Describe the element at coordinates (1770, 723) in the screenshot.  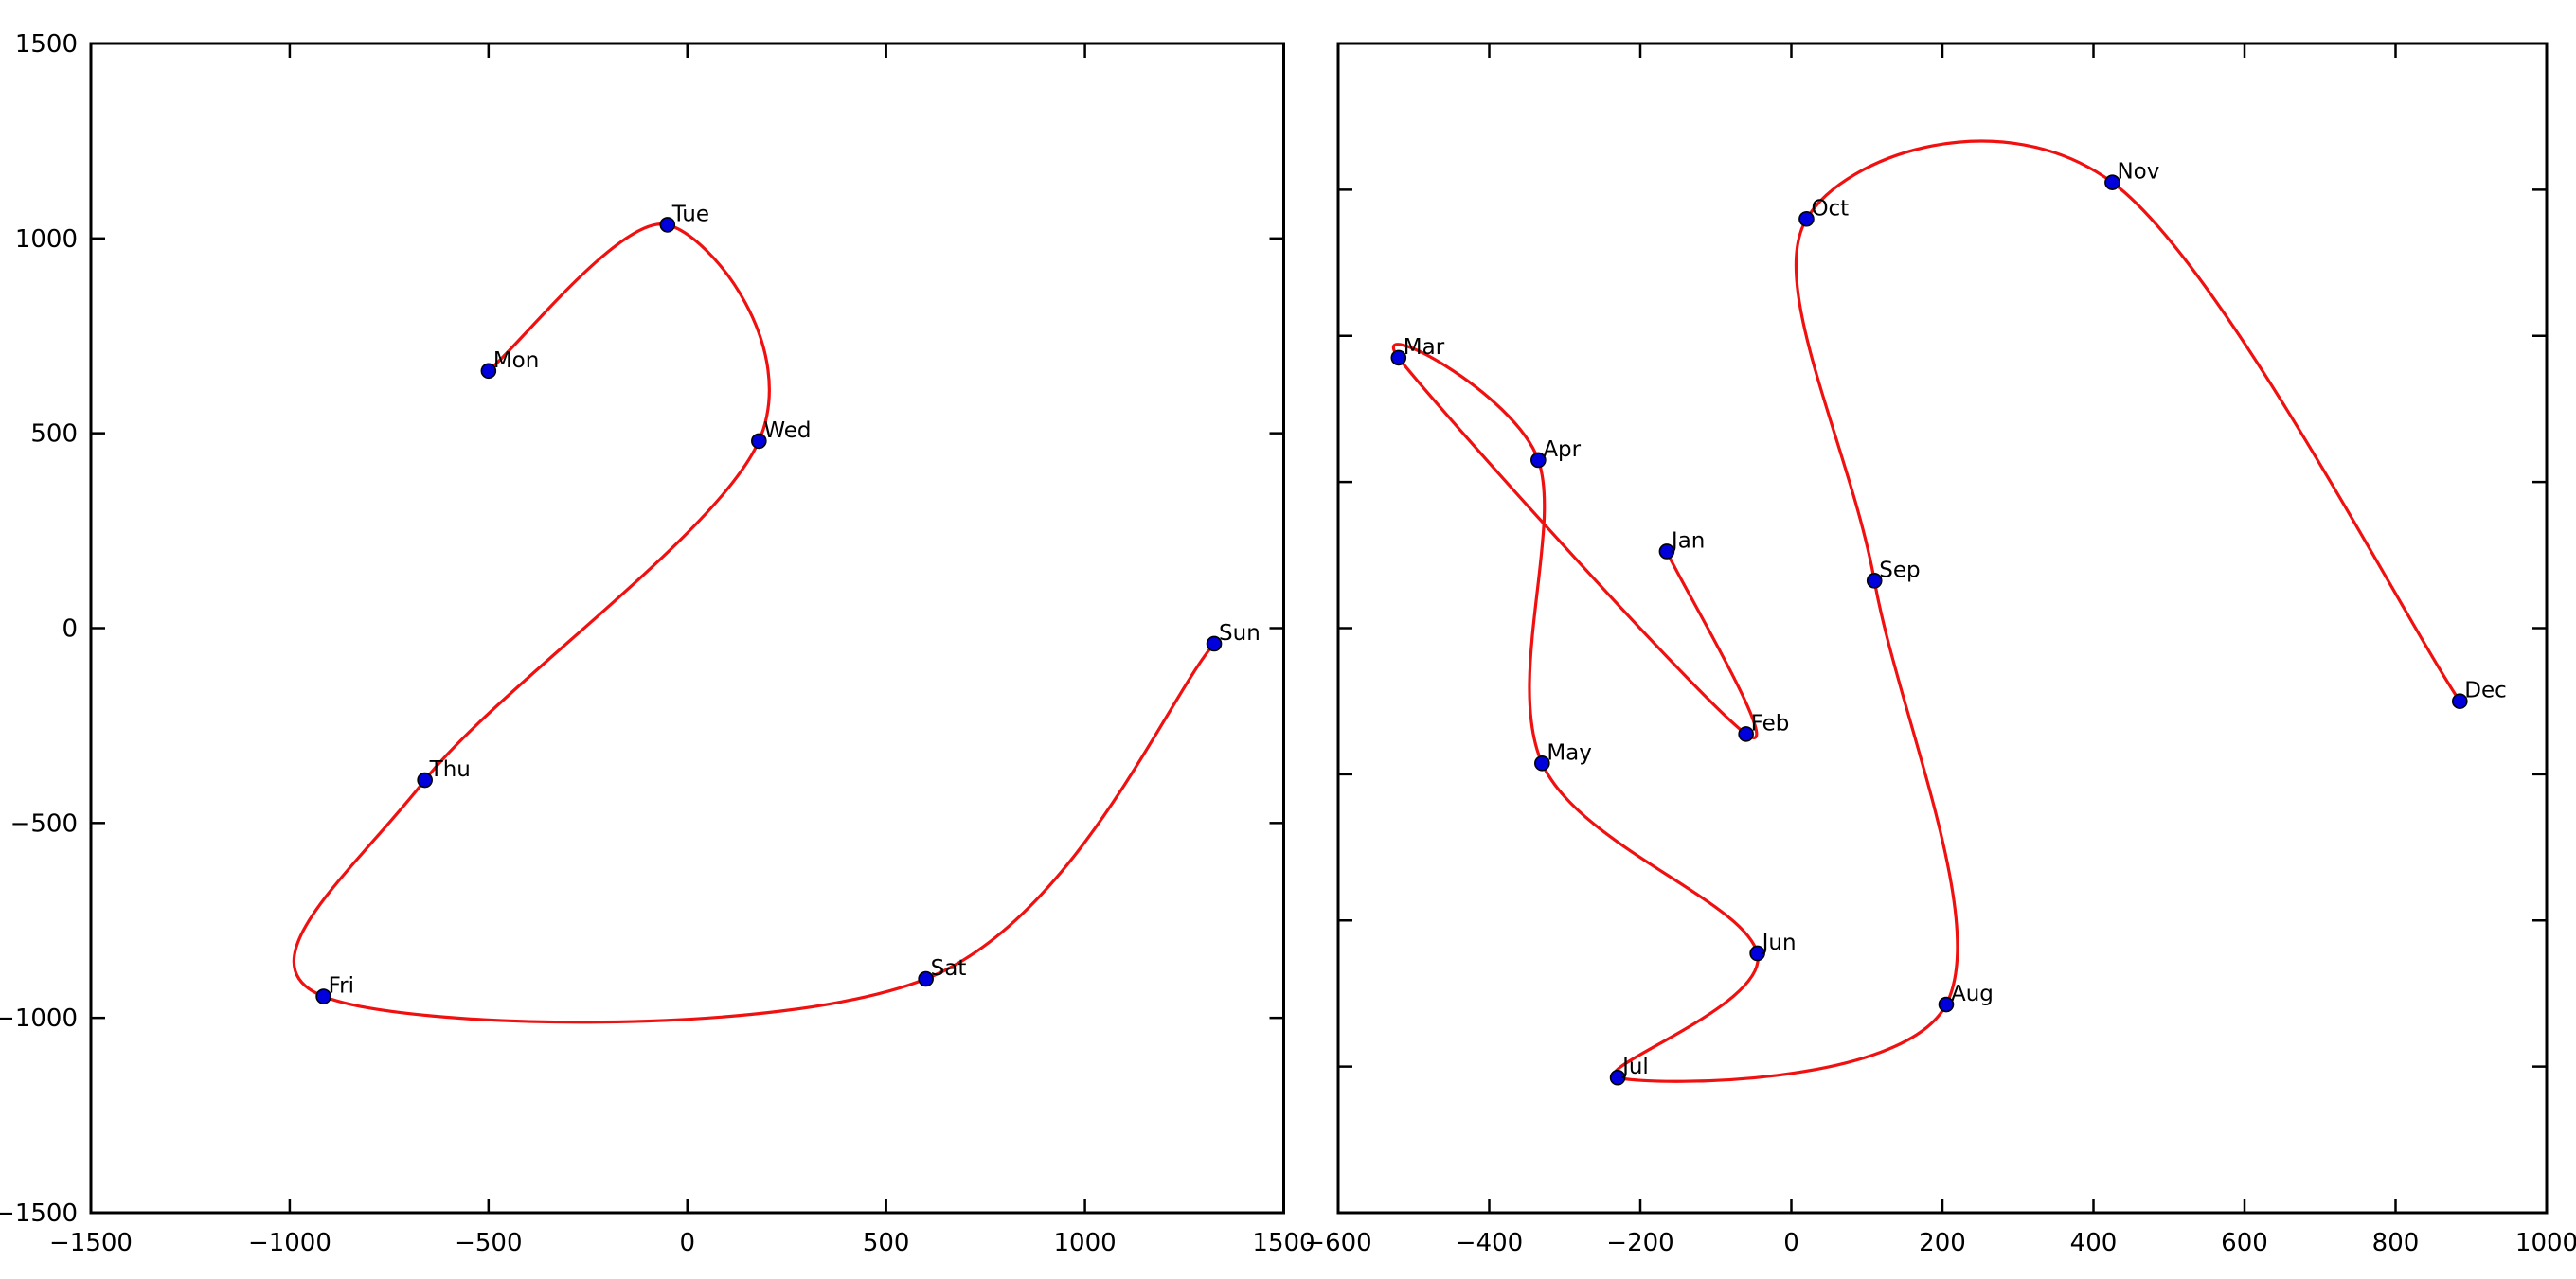
I see `point-label: Feb` at that location.